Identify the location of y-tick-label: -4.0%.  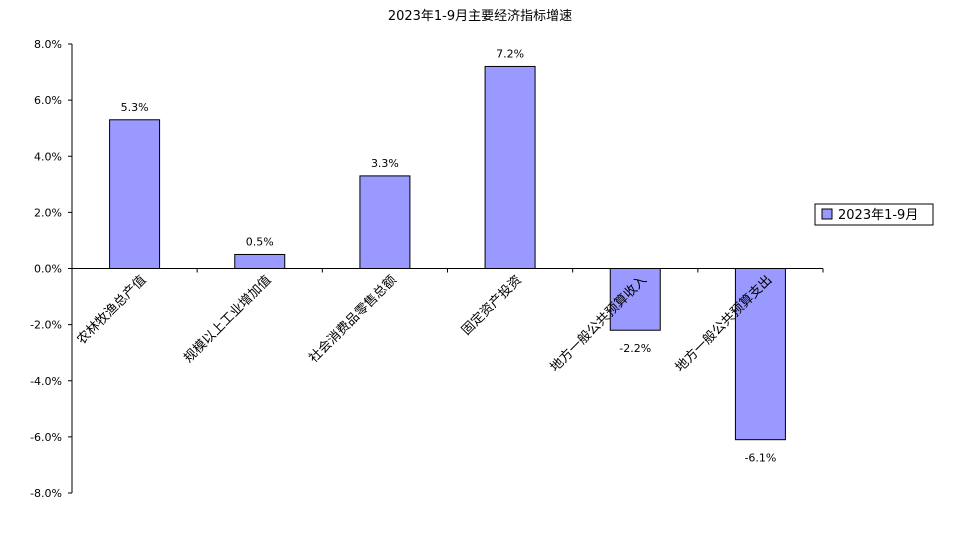
(46, 381).